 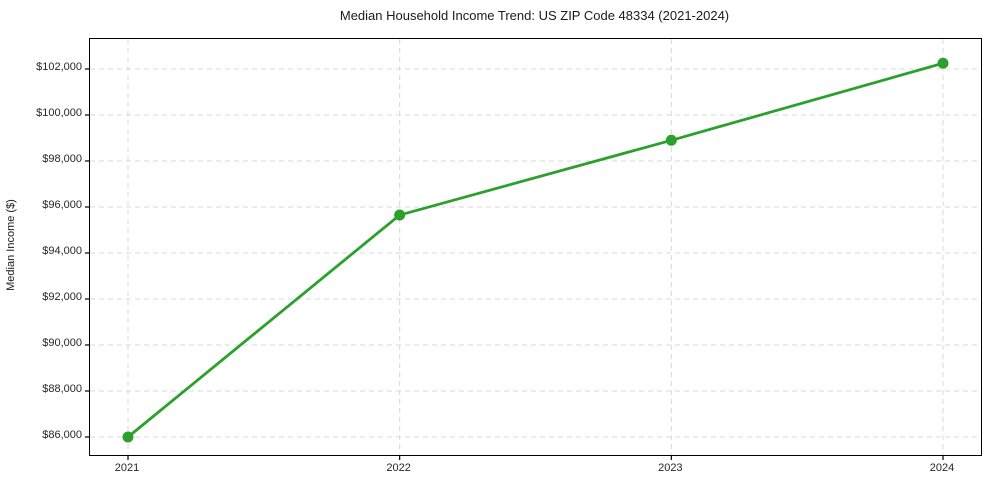 What do you see at coordinates (62, 296) in the screenshot?
I see `y-tick-label: $92,000` at bounding box center [62, 296].